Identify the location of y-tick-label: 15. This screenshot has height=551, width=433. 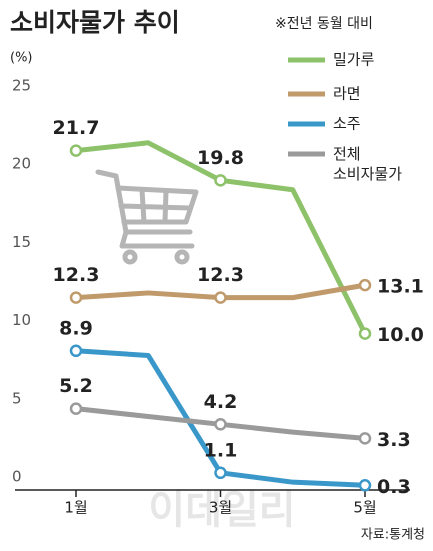
(21, 242).